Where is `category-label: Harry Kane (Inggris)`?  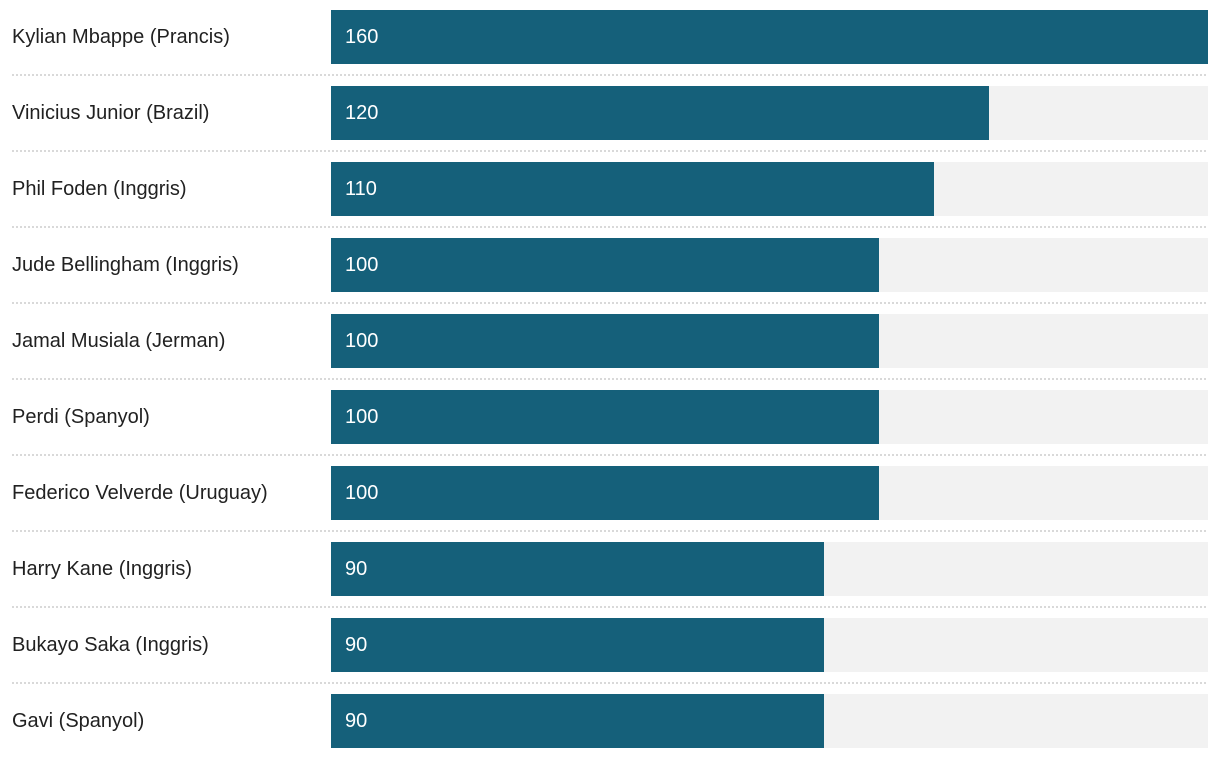 category-label: Harry Kane (Inggris) is located at coordinates (102, 569).